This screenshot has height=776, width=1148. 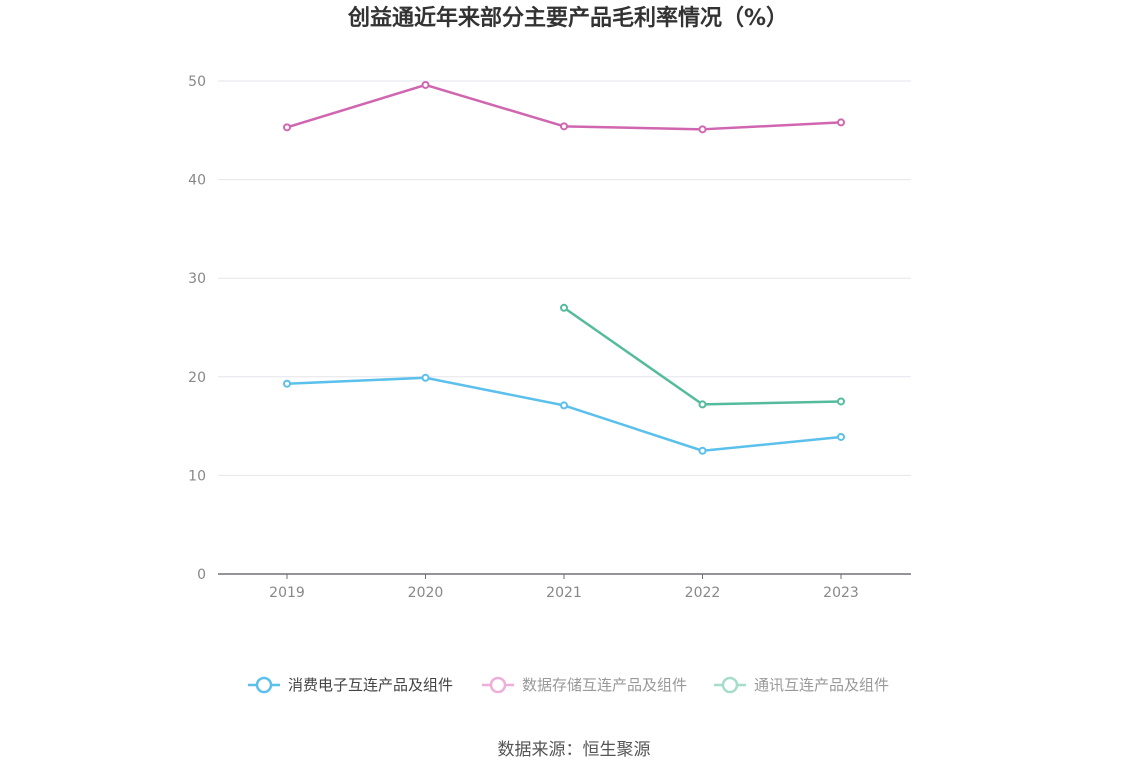 I want to click on x-tick-label: 2021, so click(x=564, y=593).